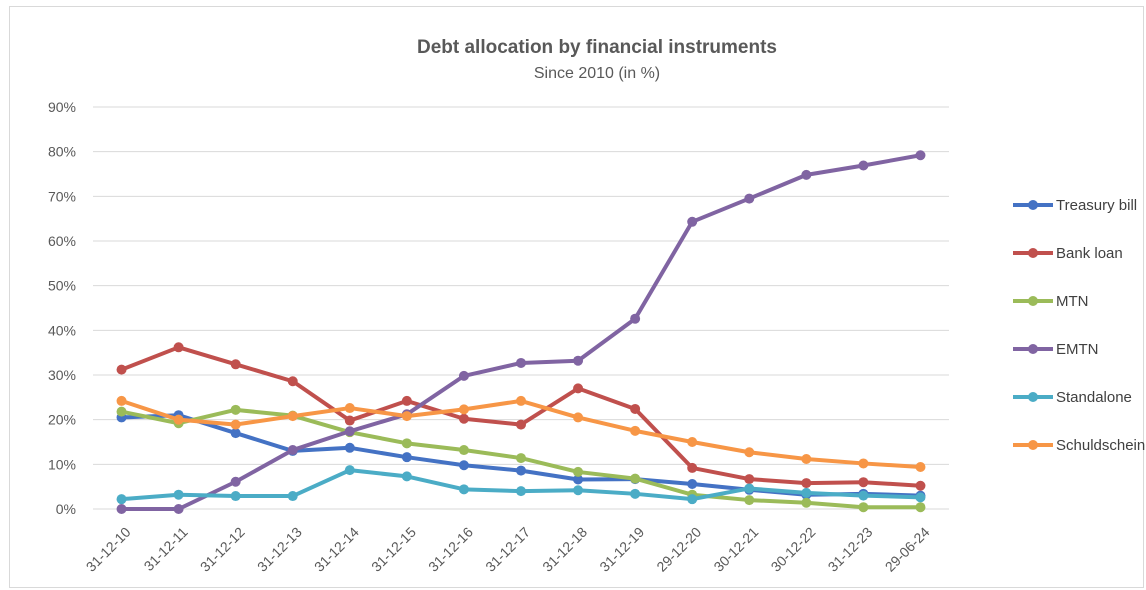 Image resolution: width=1146 pixels, height=590 pixels. What do you see at coordinates (166, 549) in the screenshot?
I see `x-tick-label: 31-12-11` at bounding box center [166, 549].